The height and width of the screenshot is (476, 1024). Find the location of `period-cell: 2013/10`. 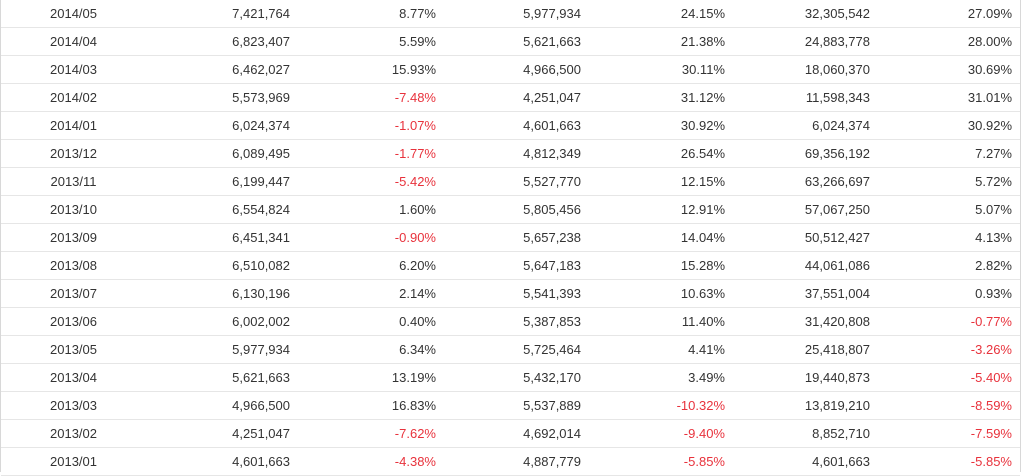

period-cell: 2013/10 is located at coordinates (73, 210).